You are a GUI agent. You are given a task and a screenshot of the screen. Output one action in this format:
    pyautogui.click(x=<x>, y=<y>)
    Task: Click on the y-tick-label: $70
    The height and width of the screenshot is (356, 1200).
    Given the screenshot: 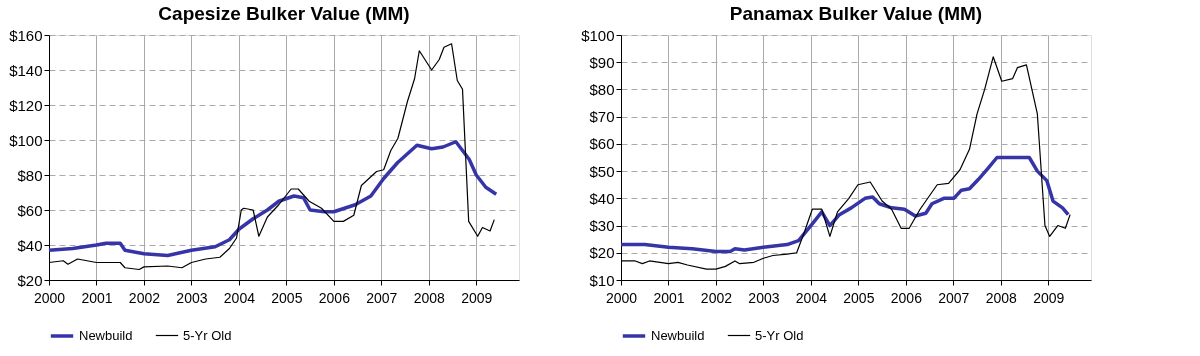 What is the action you would take?
    pyautogui.click(x=602, y=117)
    